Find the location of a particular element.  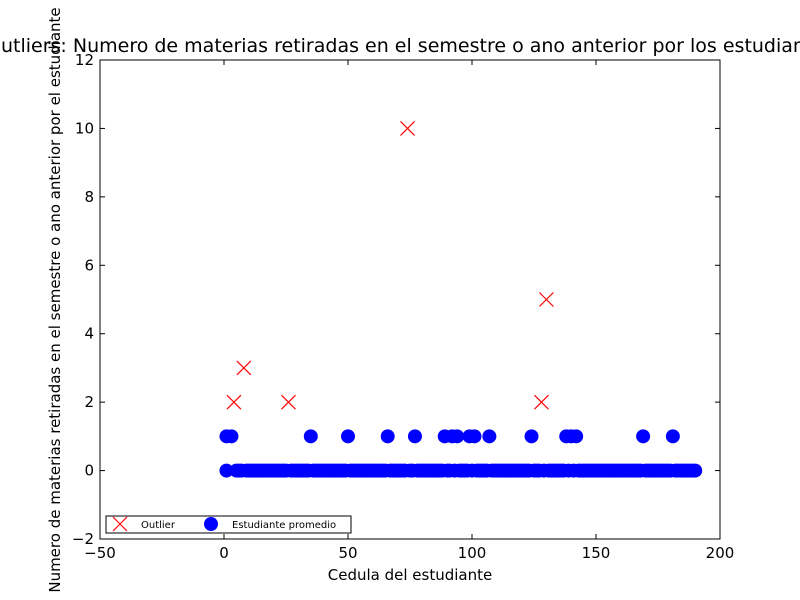

legend-box is located at coordinates (228, 524).